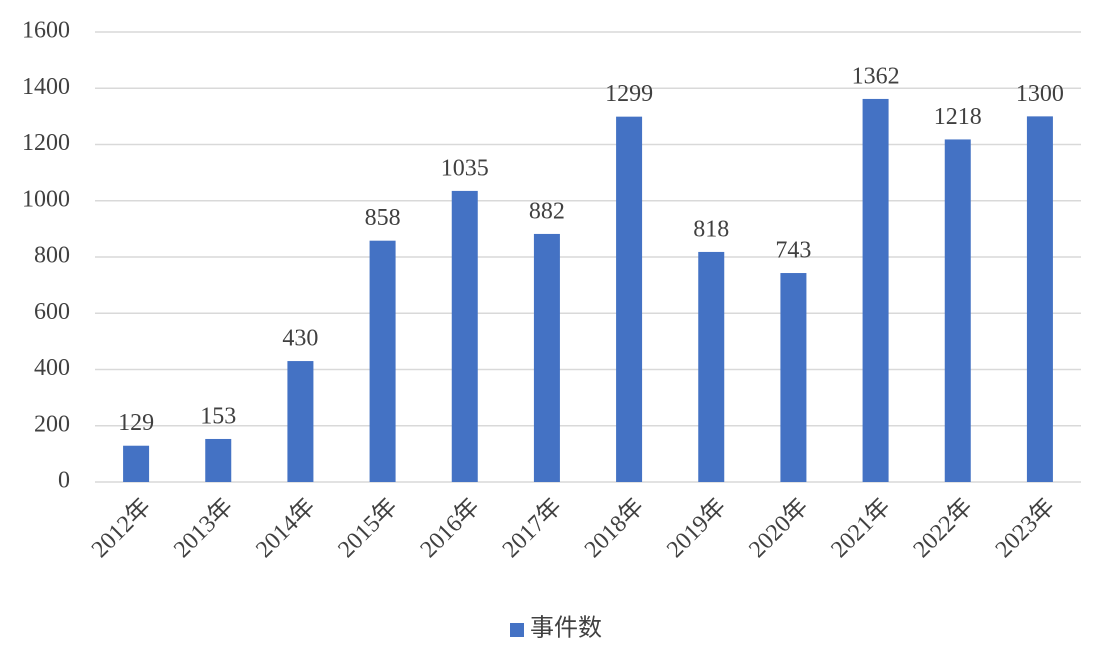 The height and width of the screenshot is (671, 1113). Describe the element at coordinates (465, 168) in the screenshot. I see `data-label: 1035` at that location.